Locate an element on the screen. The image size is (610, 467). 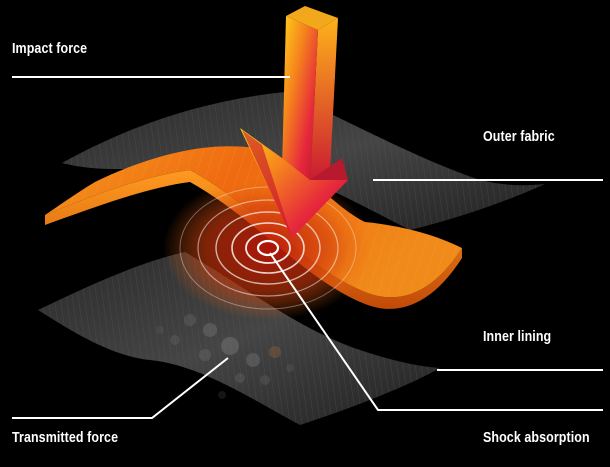
label-shock-absorption: Shock absorption is located at coordinates (536, 438).